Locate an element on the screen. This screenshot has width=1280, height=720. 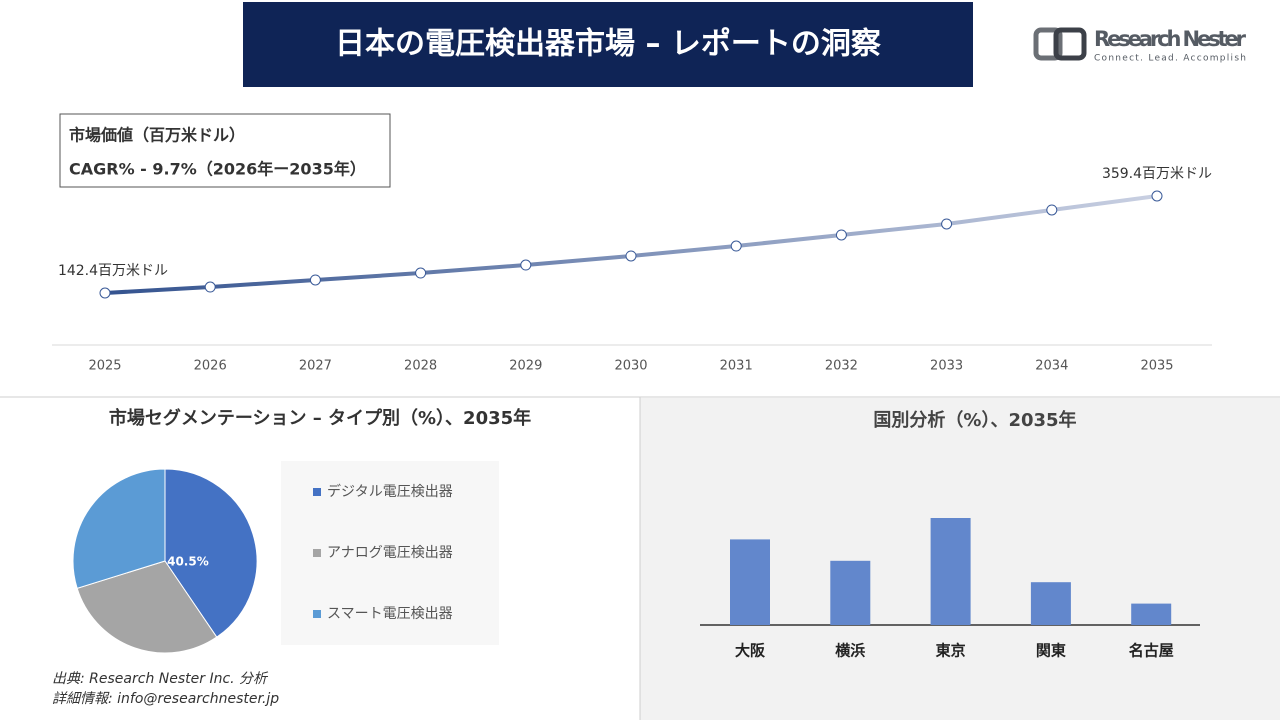
legend-label: スマート電圧検出器 is located at coordinates (390, 614).